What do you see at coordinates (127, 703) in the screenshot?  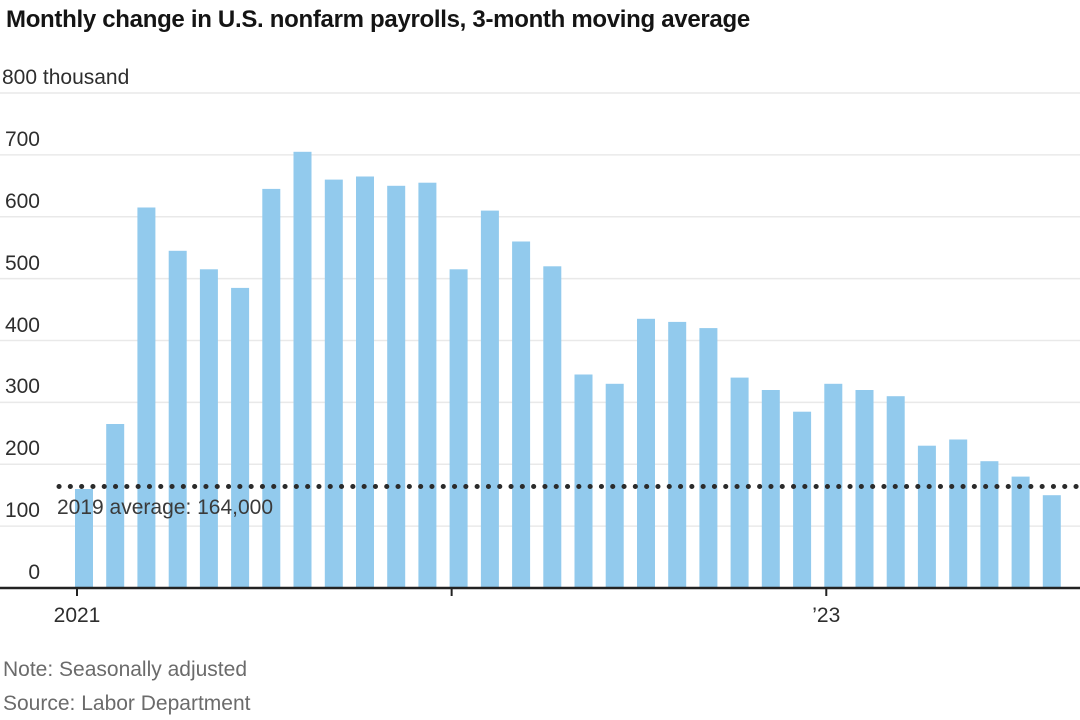 I see `chart-source: Source: Labor Department` at bounding box center [127, 703].